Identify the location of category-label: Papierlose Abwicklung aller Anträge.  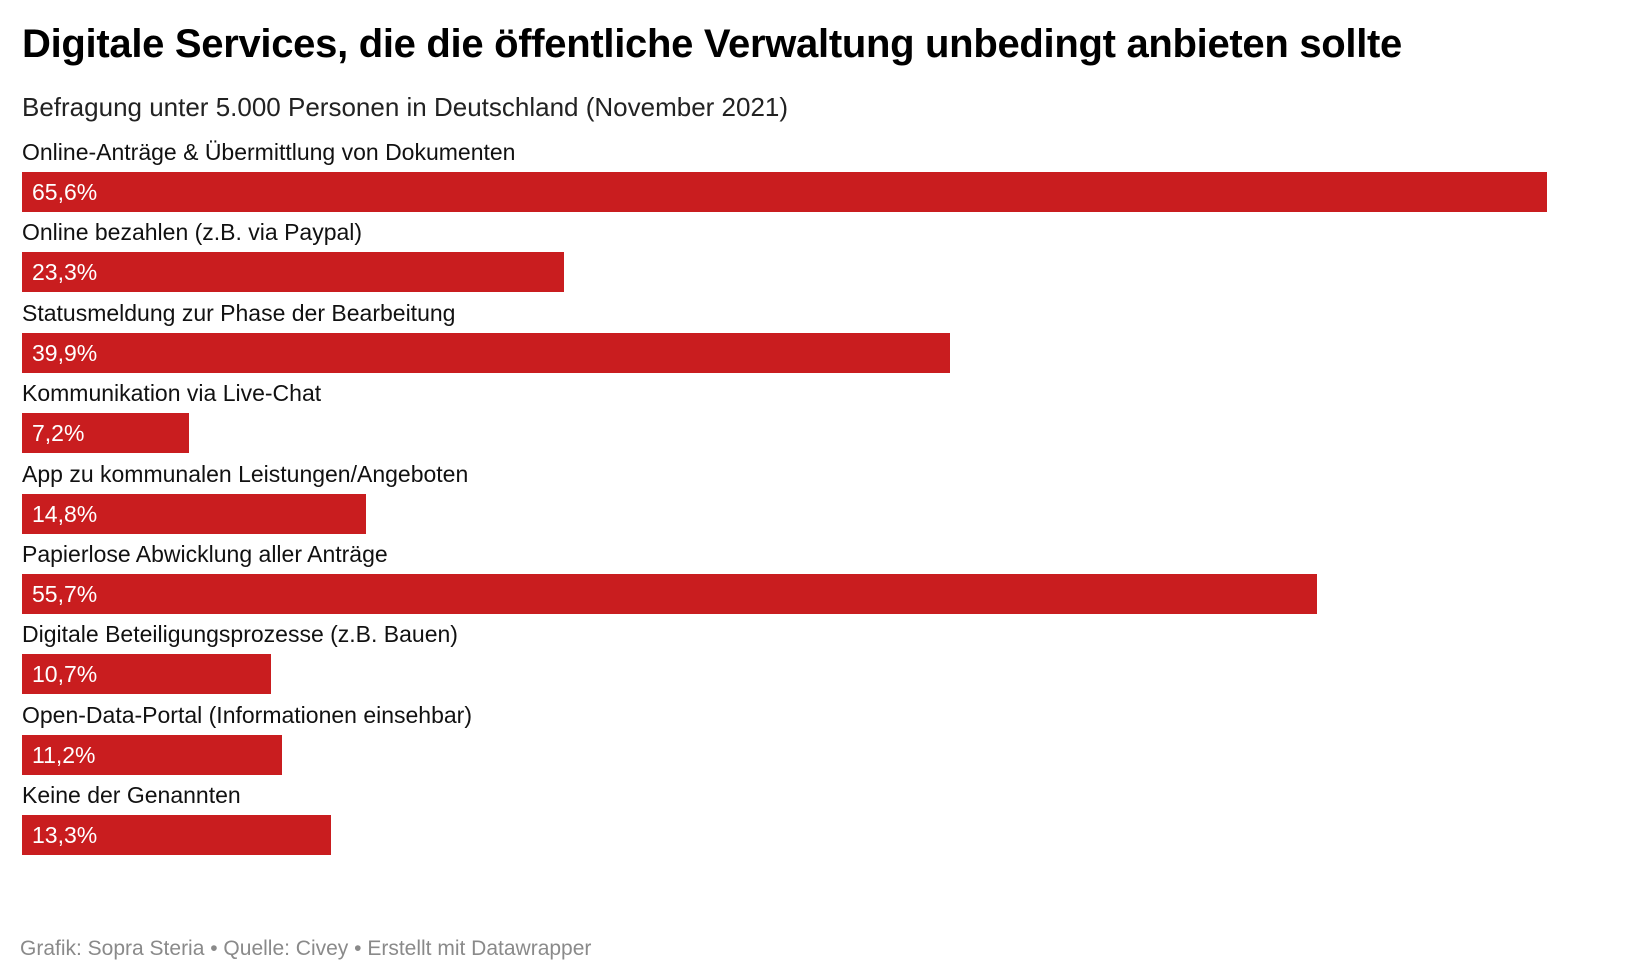
(205, 554).